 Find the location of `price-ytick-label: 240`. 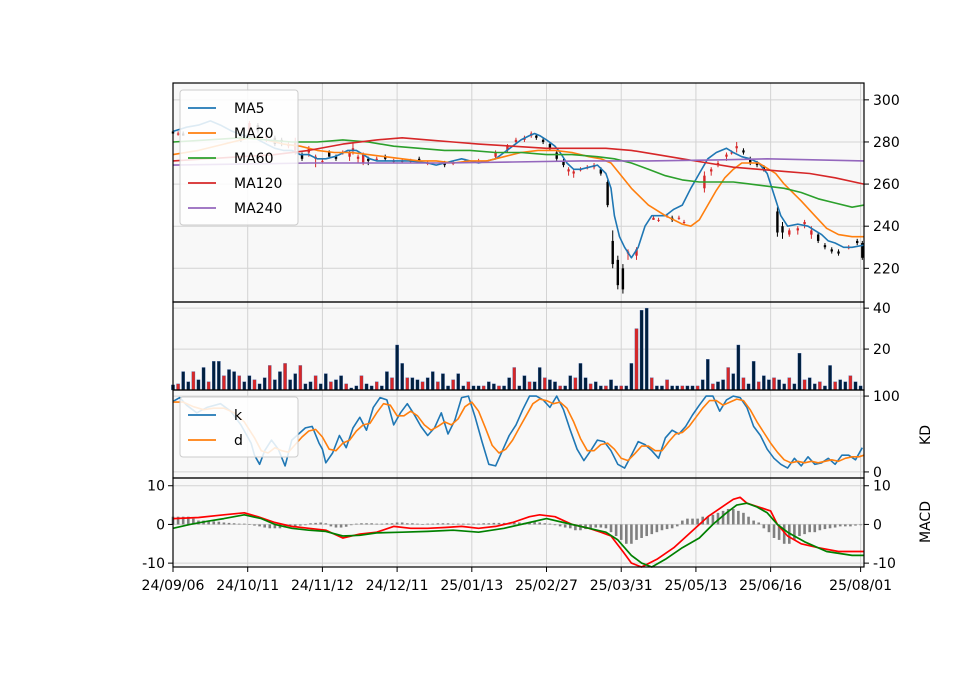

price-ytick-label: 240 is located at coordinates (886, 227).